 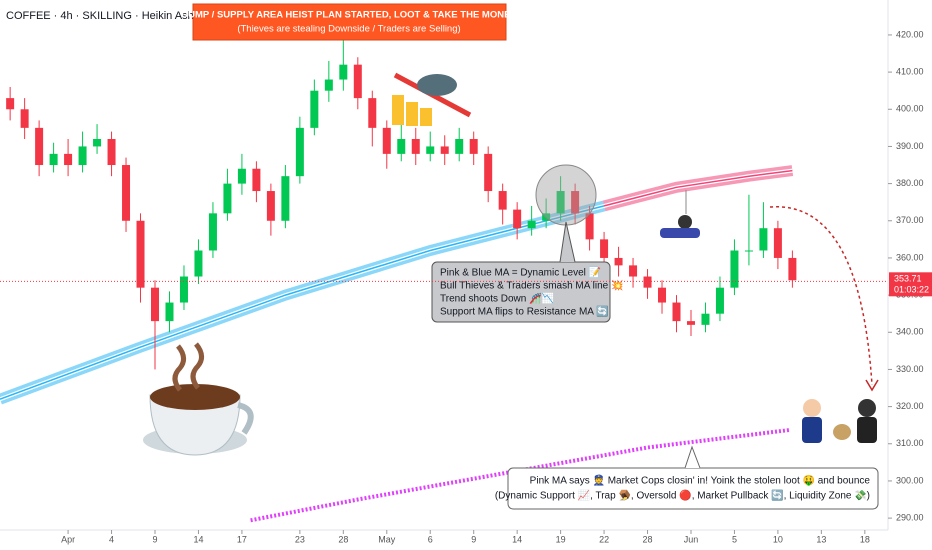 What do you see at coordinates (387, 539) in the screenshot?
I see `x-tick-label: May` at bounding box center [387, 539].